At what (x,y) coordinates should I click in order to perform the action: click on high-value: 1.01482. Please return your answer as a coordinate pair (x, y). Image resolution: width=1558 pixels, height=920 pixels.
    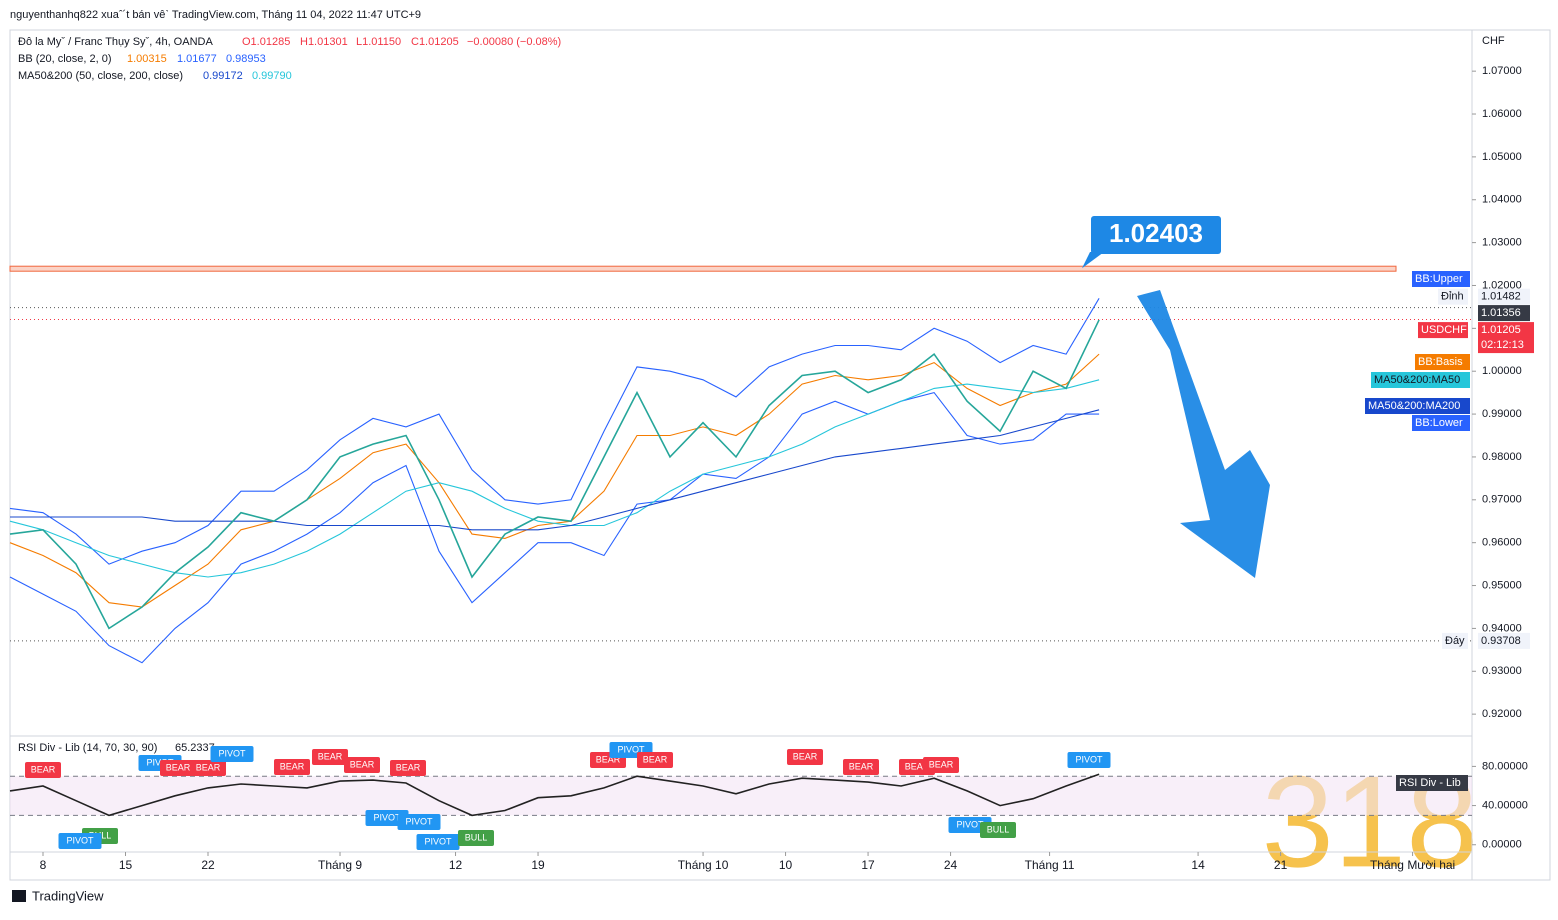
    Looking at the image, I should click on (1501, 297).